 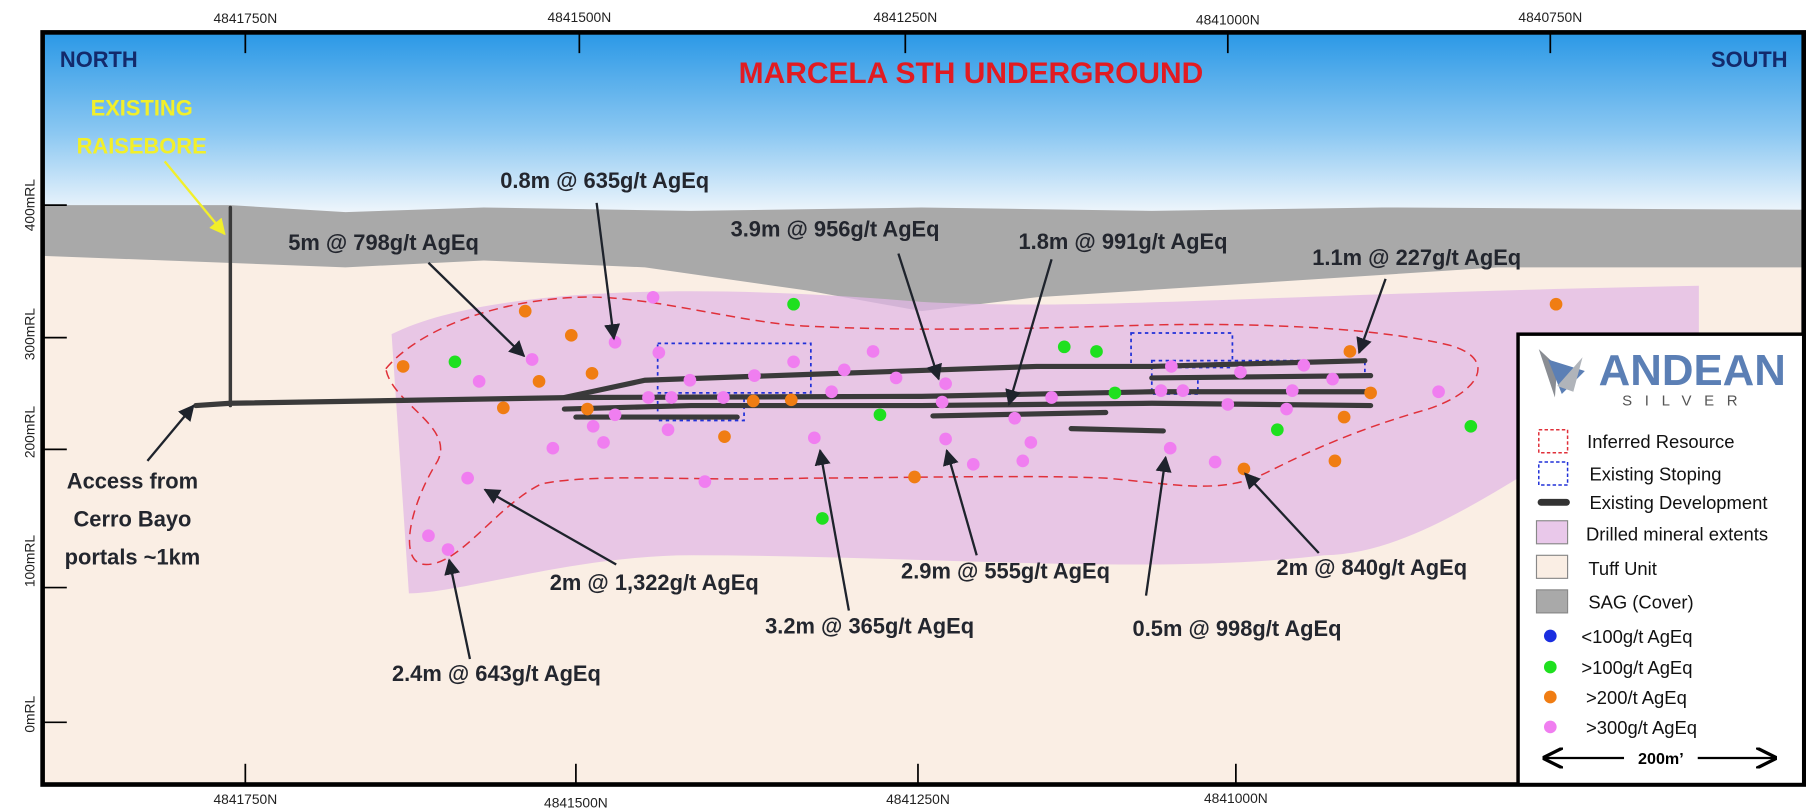 What do you see at coordinates (30, 432) in the screenshot?
I see `elevation-label: 200mRL` at bounding box center [30, 432].